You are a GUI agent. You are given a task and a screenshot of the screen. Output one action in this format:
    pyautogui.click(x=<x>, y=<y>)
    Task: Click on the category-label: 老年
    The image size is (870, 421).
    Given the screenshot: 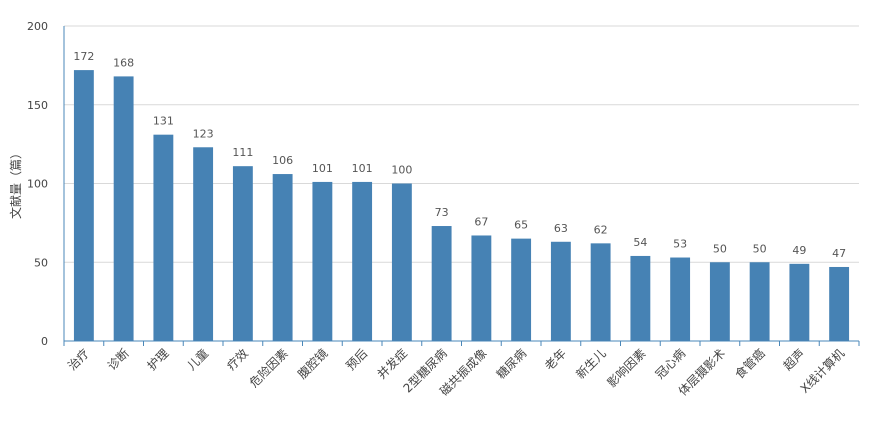 What is the action you would take?
    pyautogui.click(x=555, y=359)
    